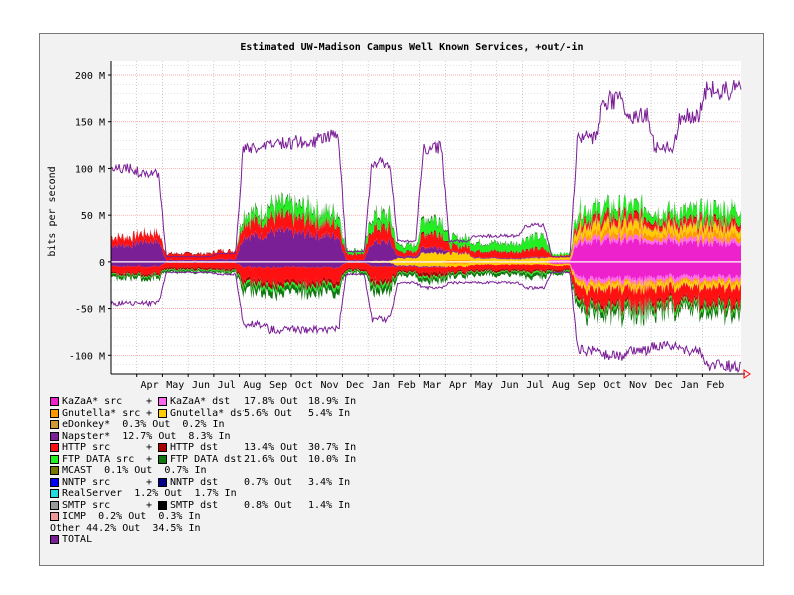 The height and width of the screenshot is (595, 794). Describe the element at coordinates (426, 249) in the screenshot. I see `series-area-out-kazaa-src` at that location.